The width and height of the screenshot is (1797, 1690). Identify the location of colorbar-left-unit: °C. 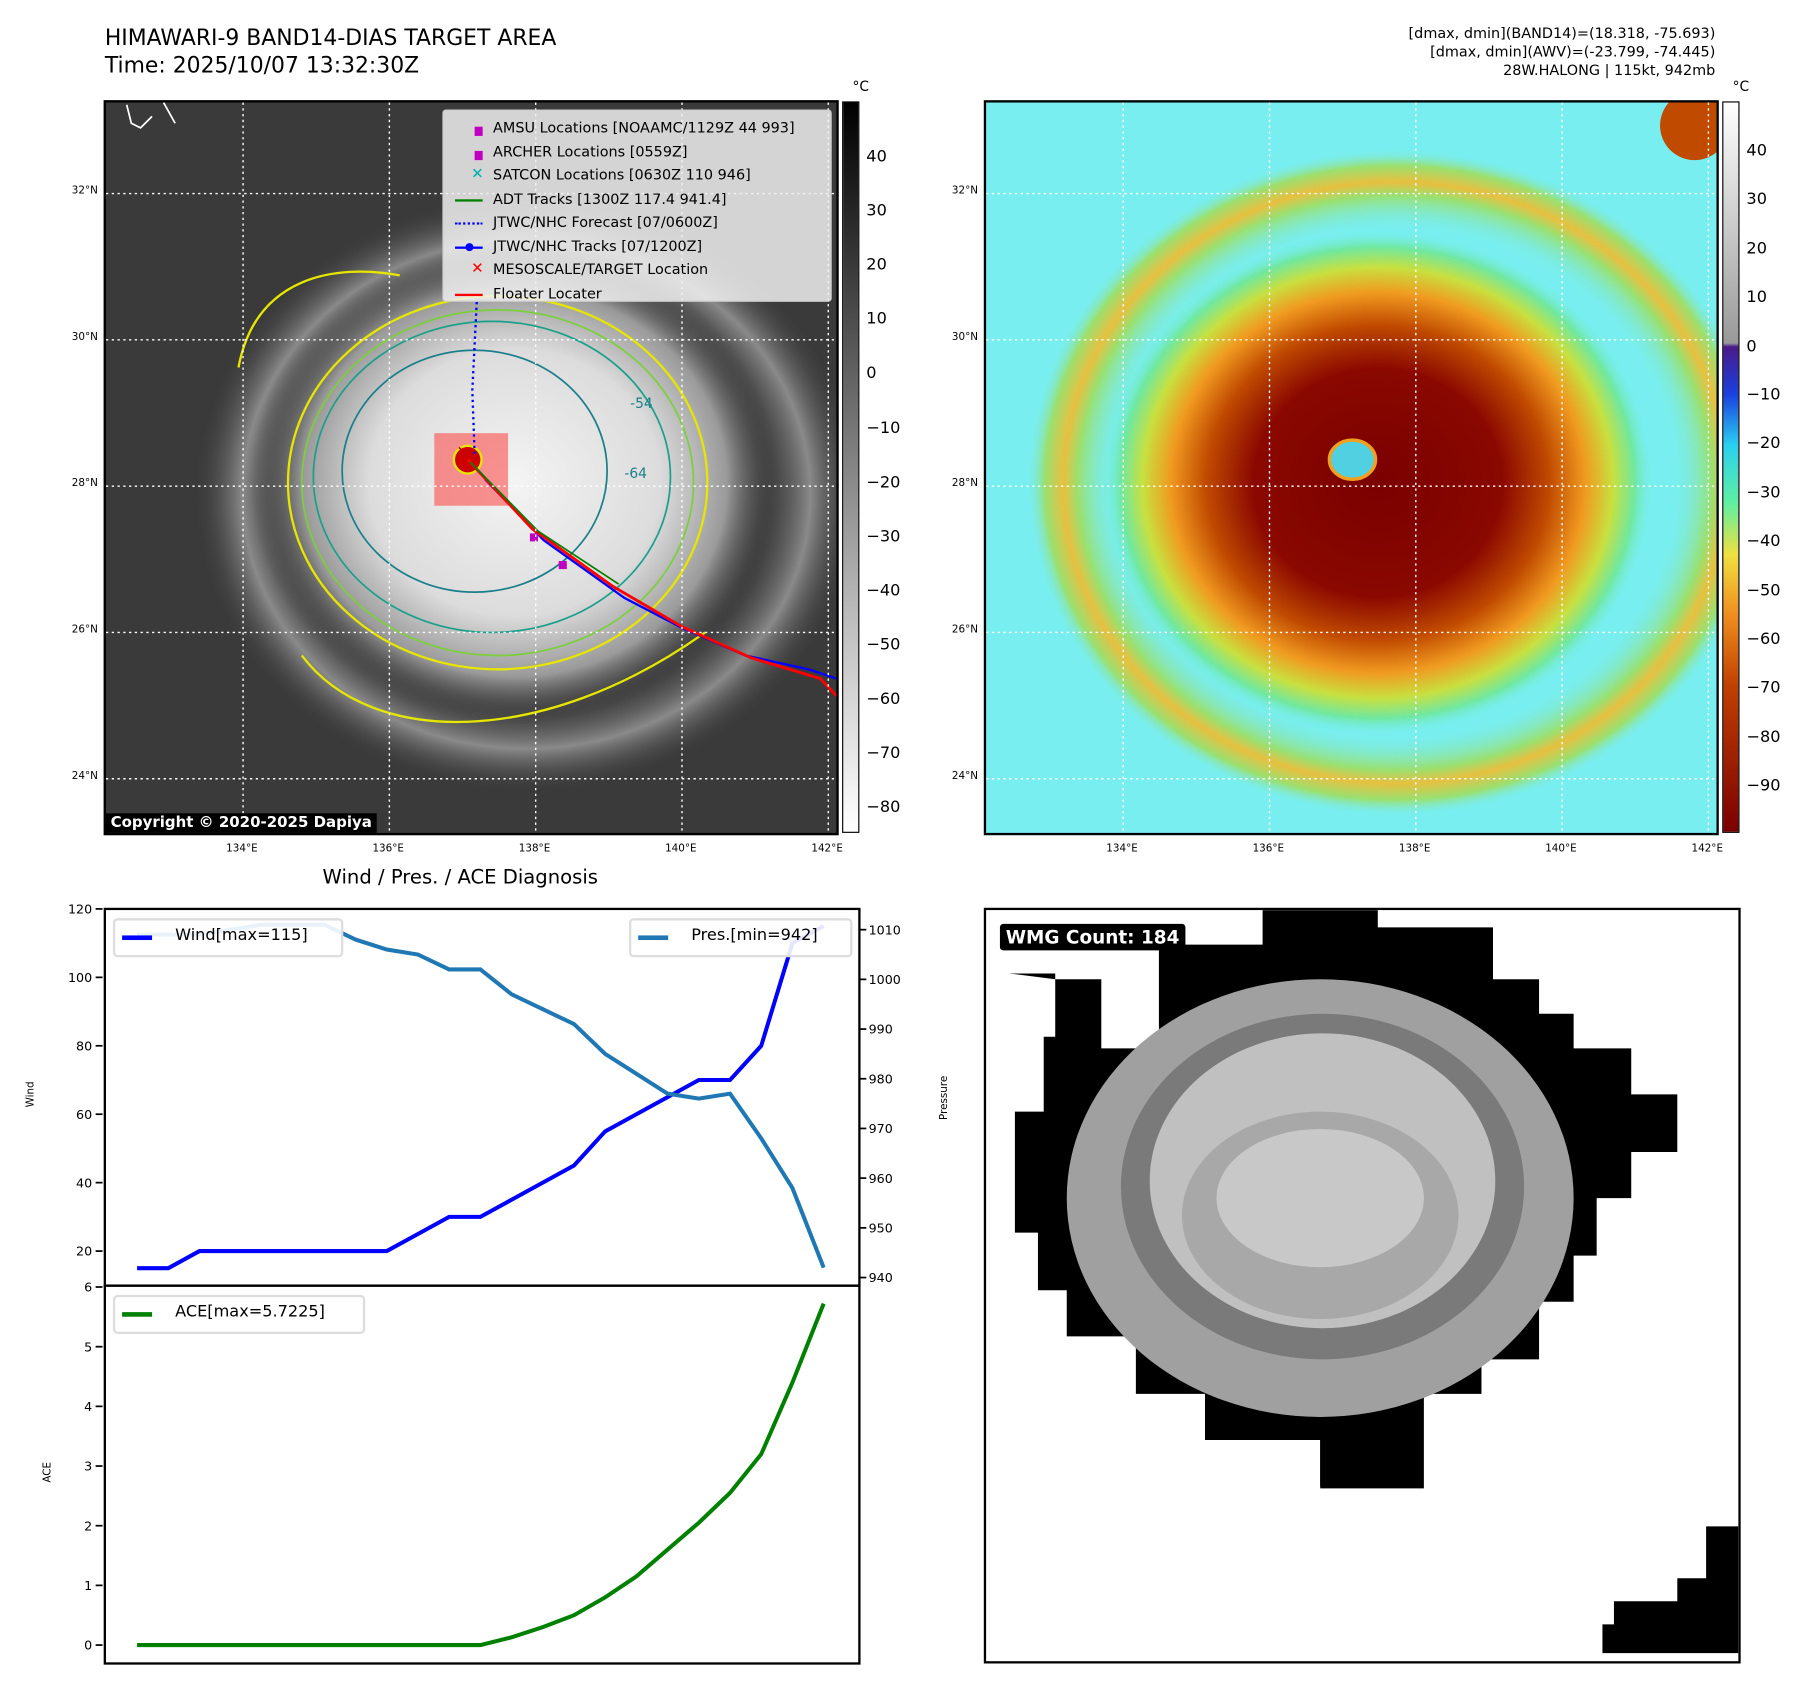
(861, 86).